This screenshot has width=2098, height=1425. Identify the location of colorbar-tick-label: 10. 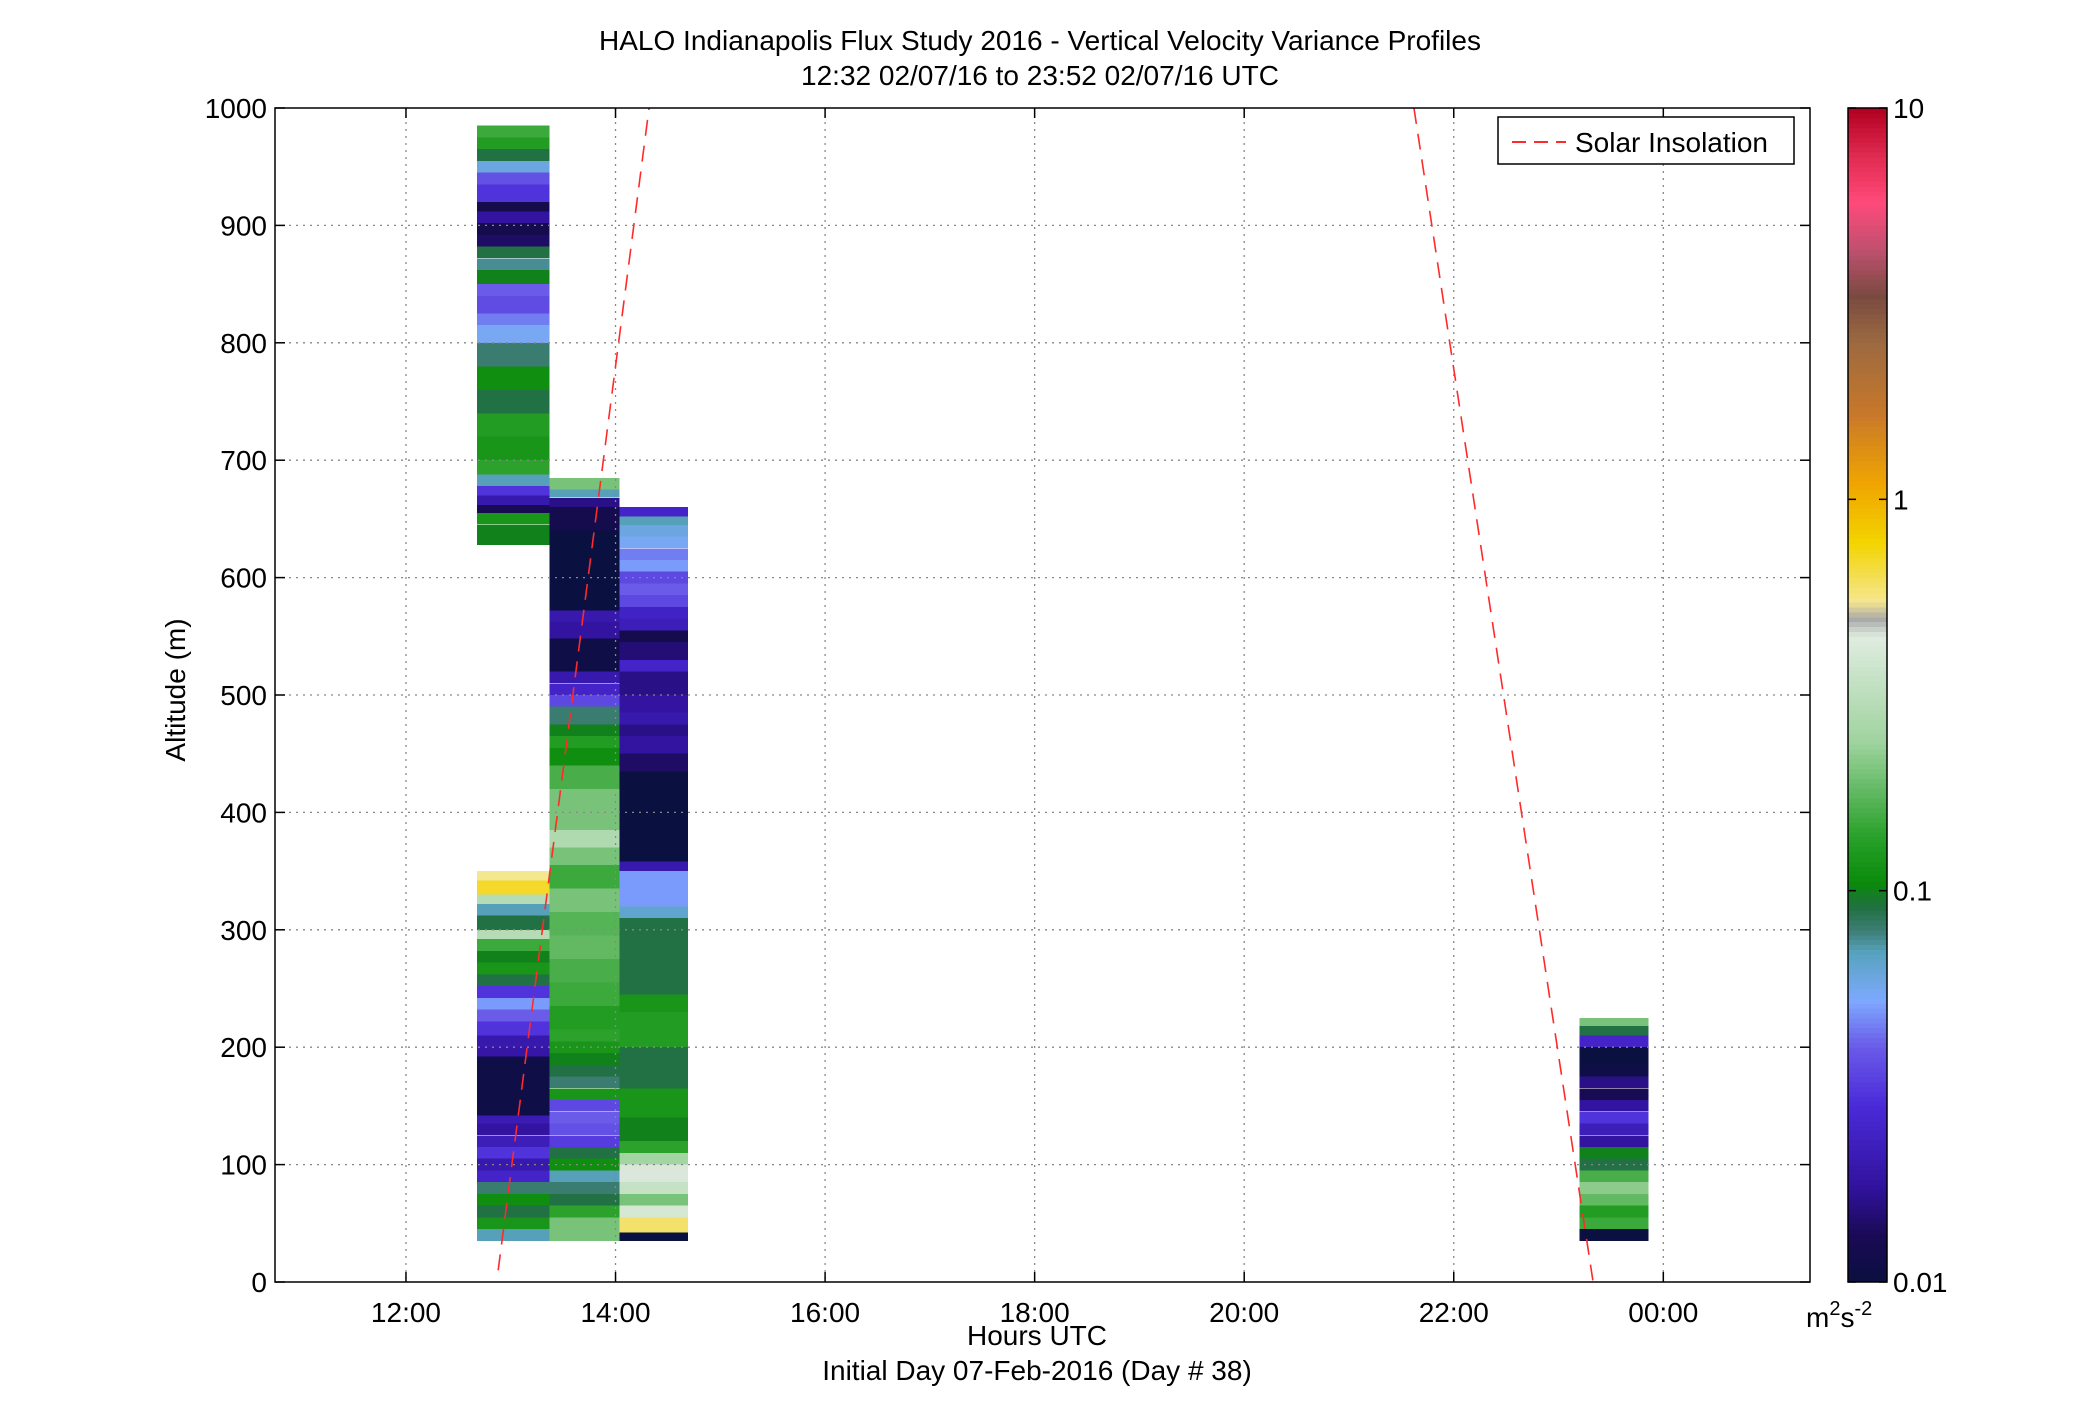
(1908, 108).